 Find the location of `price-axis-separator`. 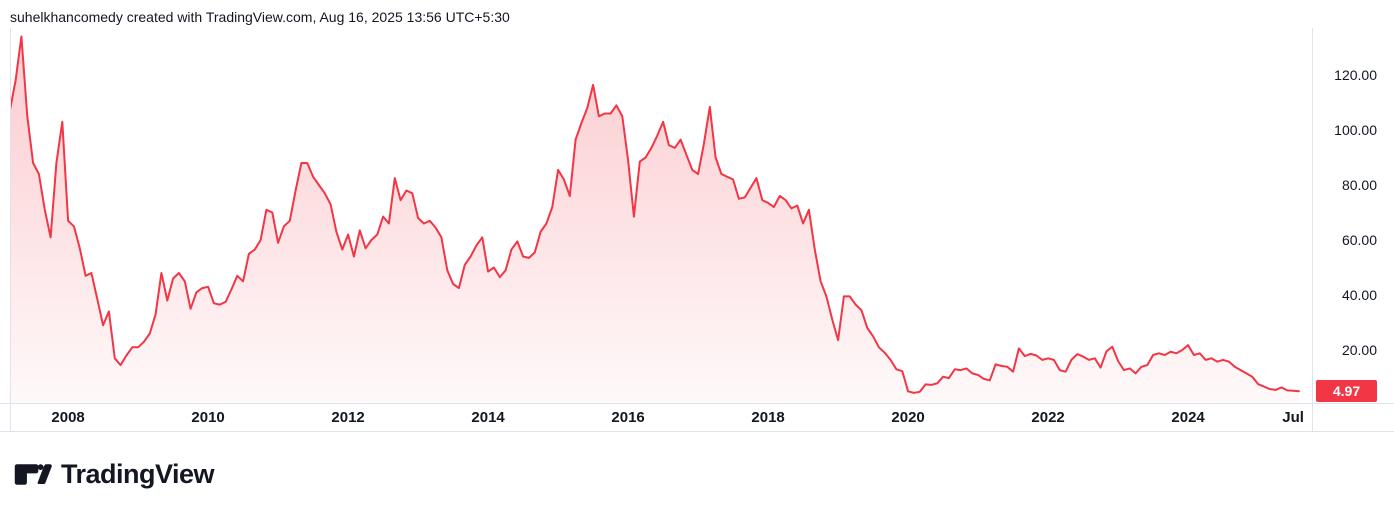

price-axis-separator is located at coordinates (1312, 229).